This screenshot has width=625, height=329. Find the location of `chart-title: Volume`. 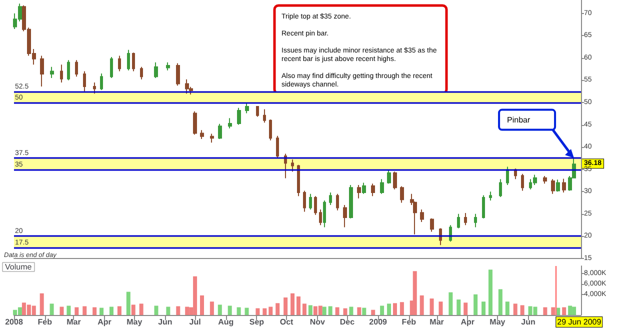

chart-title: Volume is located at coordinates (18, 267).